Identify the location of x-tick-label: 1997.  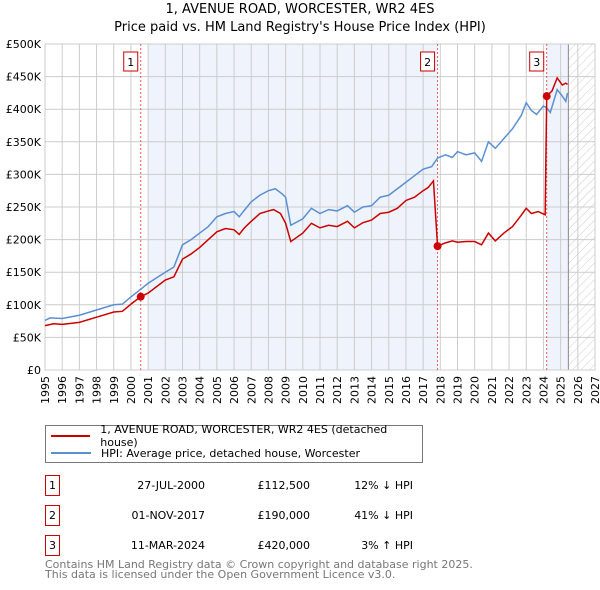
(79, 390).